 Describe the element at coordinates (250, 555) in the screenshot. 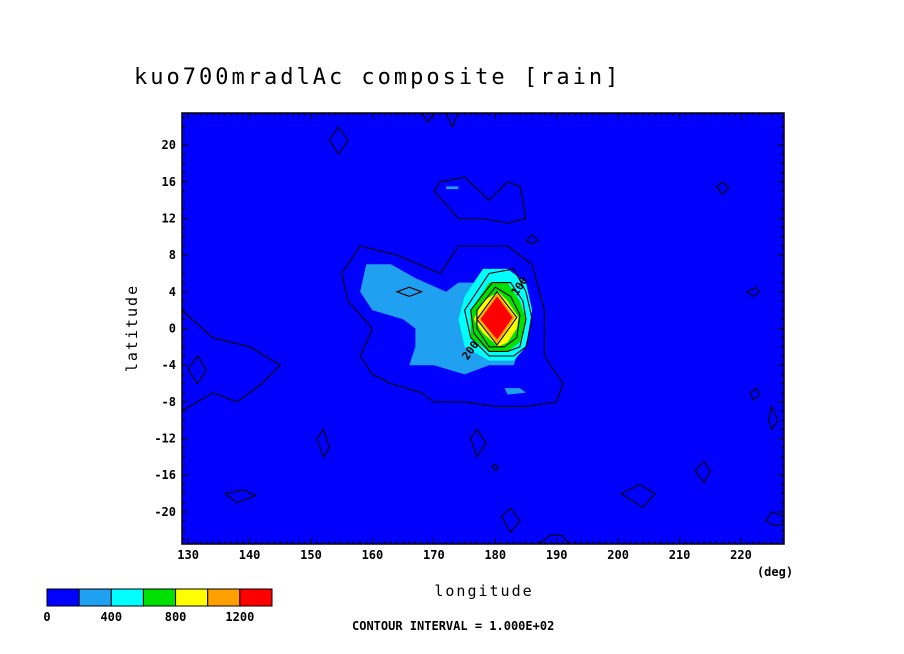

I see `x-tick-label: 140` at that location.